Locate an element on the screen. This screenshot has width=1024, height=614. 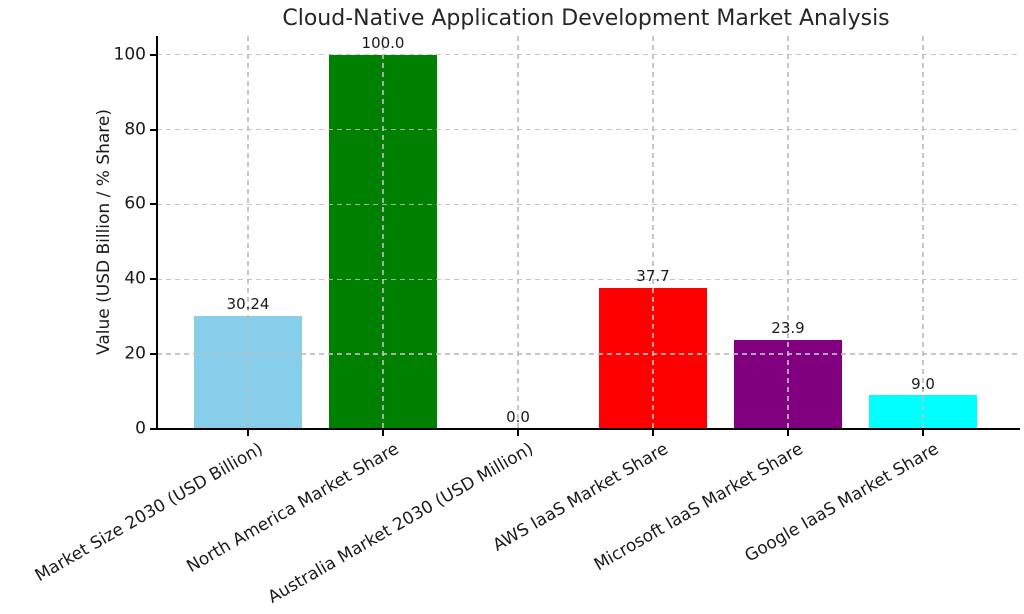
bar-value-label: 9.0 is located at coordinates (923, 383).